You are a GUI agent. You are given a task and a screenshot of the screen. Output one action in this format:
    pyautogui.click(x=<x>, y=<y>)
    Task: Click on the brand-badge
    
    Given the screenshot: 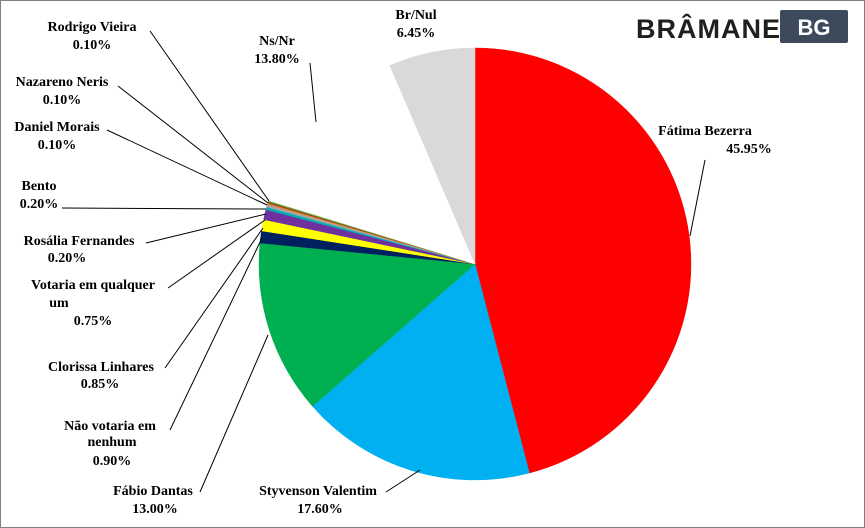 What is the action you would take?
    pyautogui.click(x=814, y=26)
    